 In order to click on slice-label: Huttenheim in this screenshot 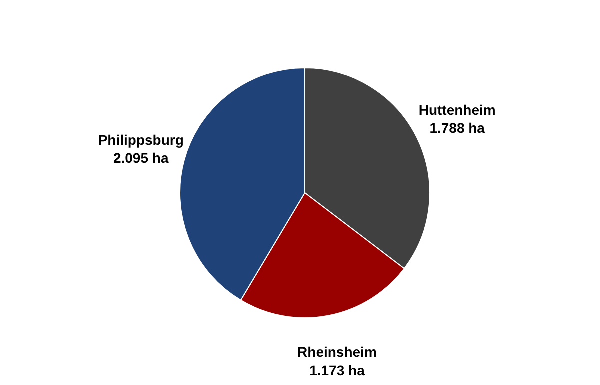, I will do `click(457, 110)`.